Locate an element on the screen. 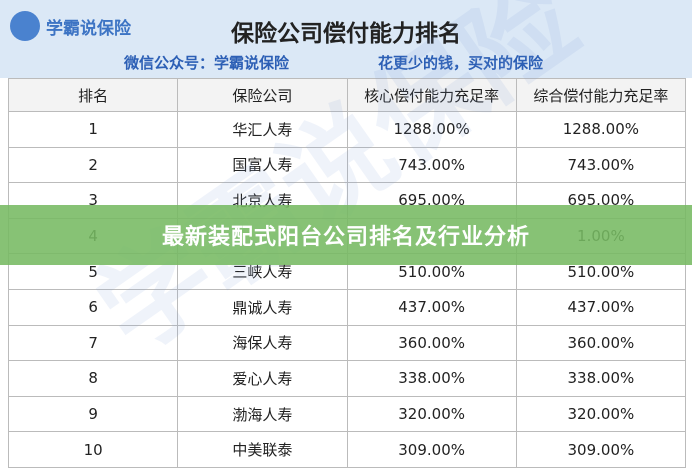 The image size is (692, 470). table-row: 9 渤海人寿 320.00% 320.00% is located at coordinates (347, 414).